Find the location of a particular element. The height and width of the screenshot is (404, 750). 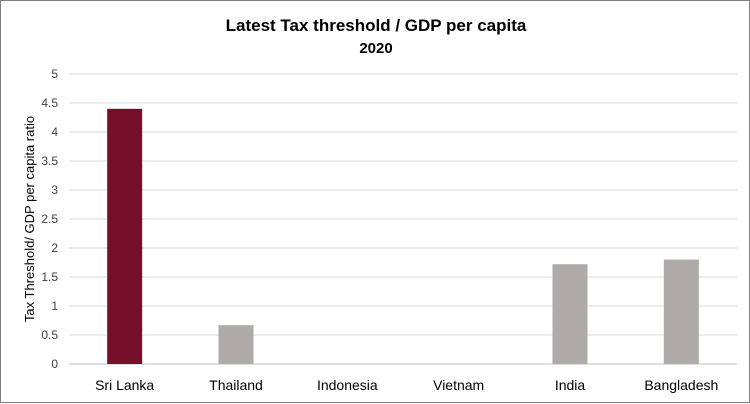

x-tick-label: Bangladesh is located at coordinates (681, 385).